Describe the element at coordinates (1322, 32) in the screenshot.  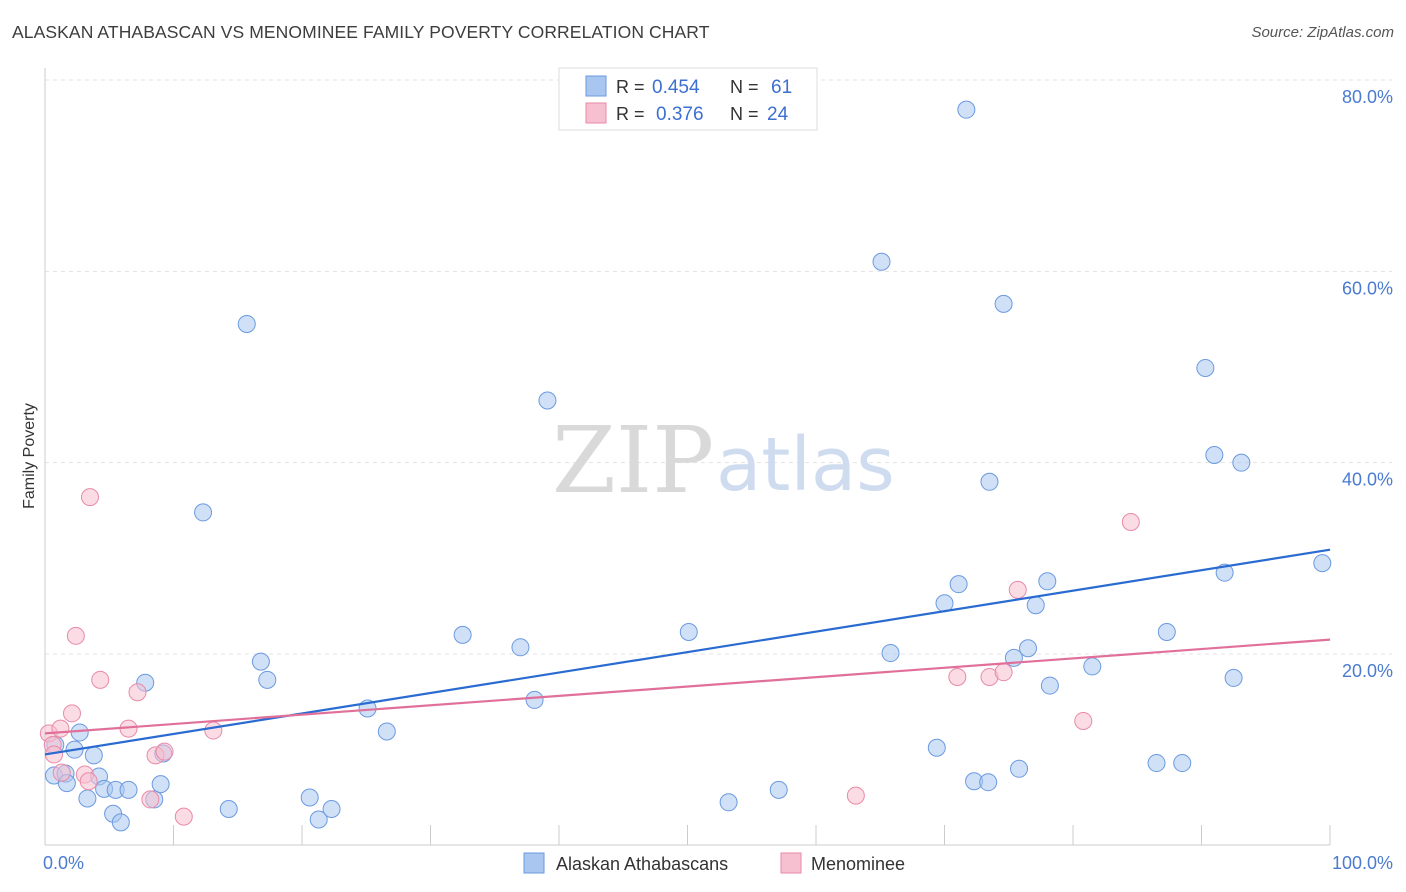
I see `source-credit: Source: ZipAtlas.com` at that location.